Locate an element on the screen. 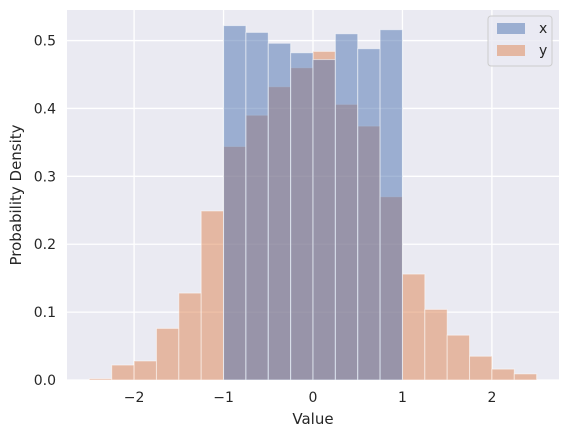 This screenshot has width=571, height=437. x-tick-label: −2 is located at coordinates (134, 398).